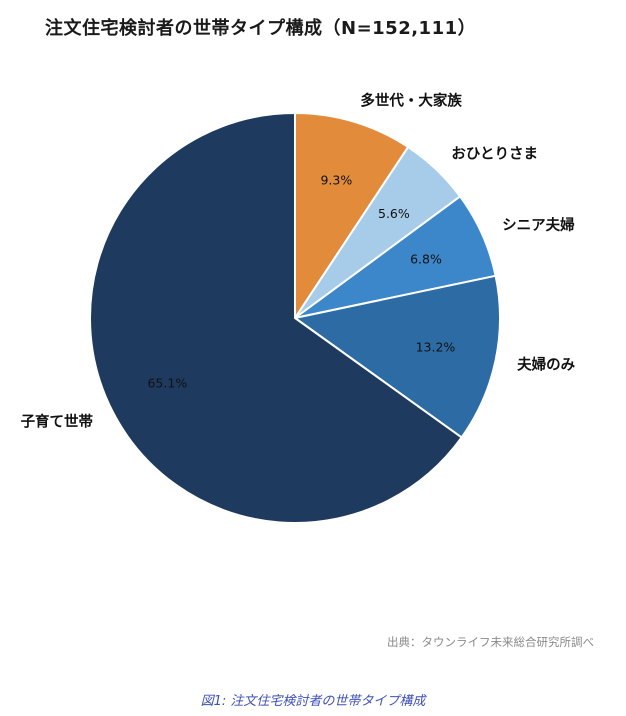 The height and width of the screenshot is (716, 626). What do you see at coordinates (426, 258) in the screenshot?
I see `pie-percent-label-2: 6.8%` at bounding box center [426, 258].